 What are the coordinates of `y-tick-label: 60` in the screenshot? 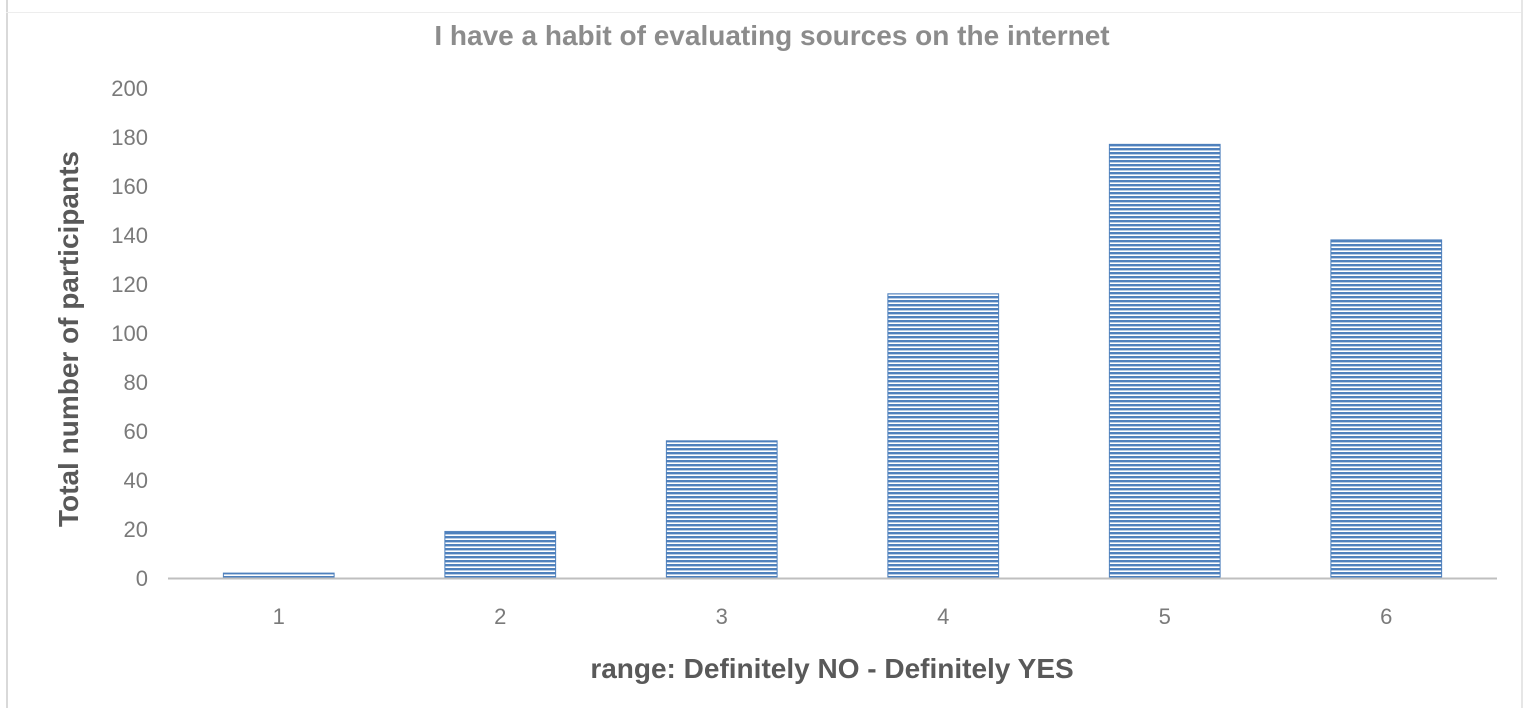 It's located at (136, 431).